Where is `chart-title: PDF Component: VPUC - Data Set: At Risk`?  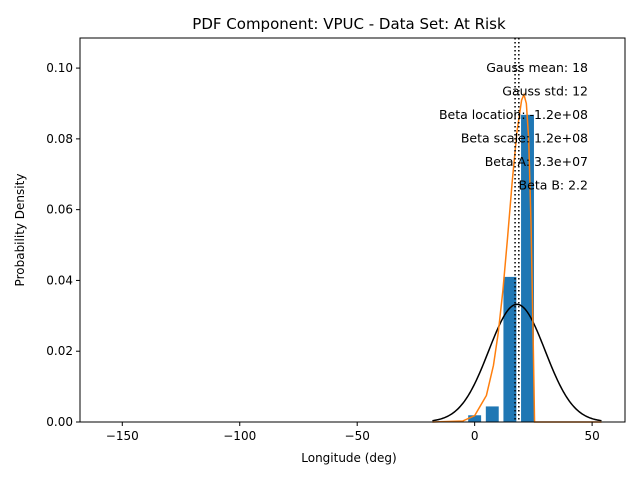 chart-title: PDF Component: VPUC - Data Set: At Risk is located at coordinates (349, 24).